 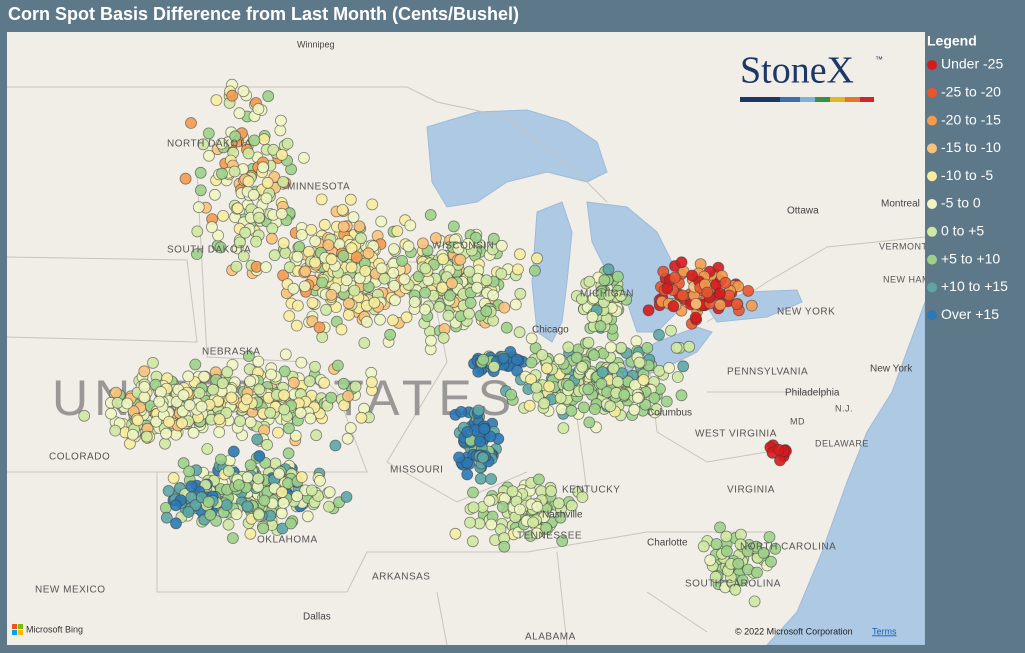 What do you see at coordinates (971, 147) in the screenshot?
I see `legend-label: -15 to -10` at bounding box center [971, 147].